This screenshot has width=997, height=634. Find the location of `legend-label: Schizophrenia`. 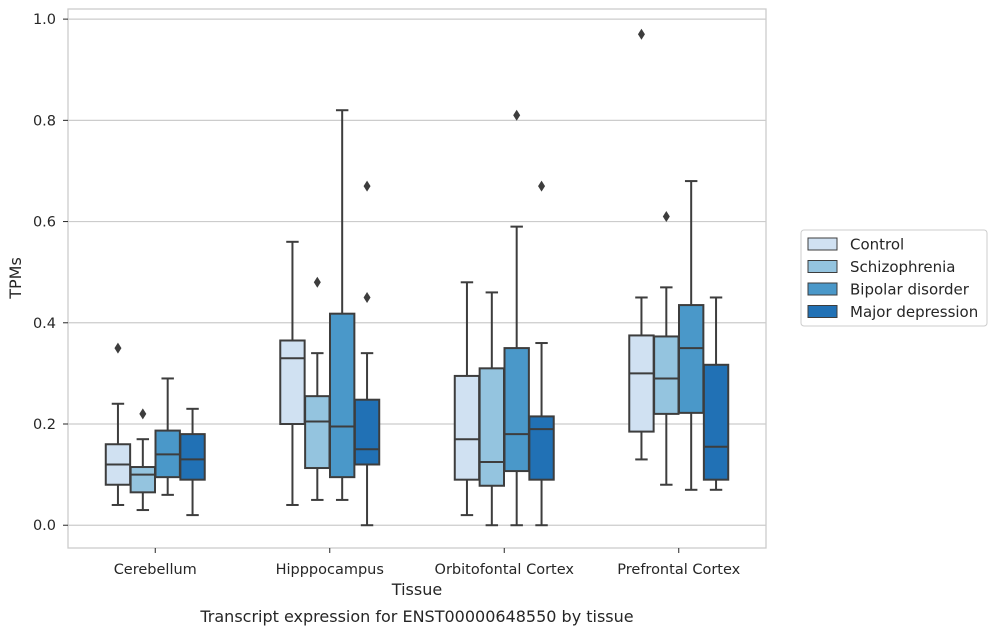

legend-label: Schizophrenia is located at coordinates (902, 267).